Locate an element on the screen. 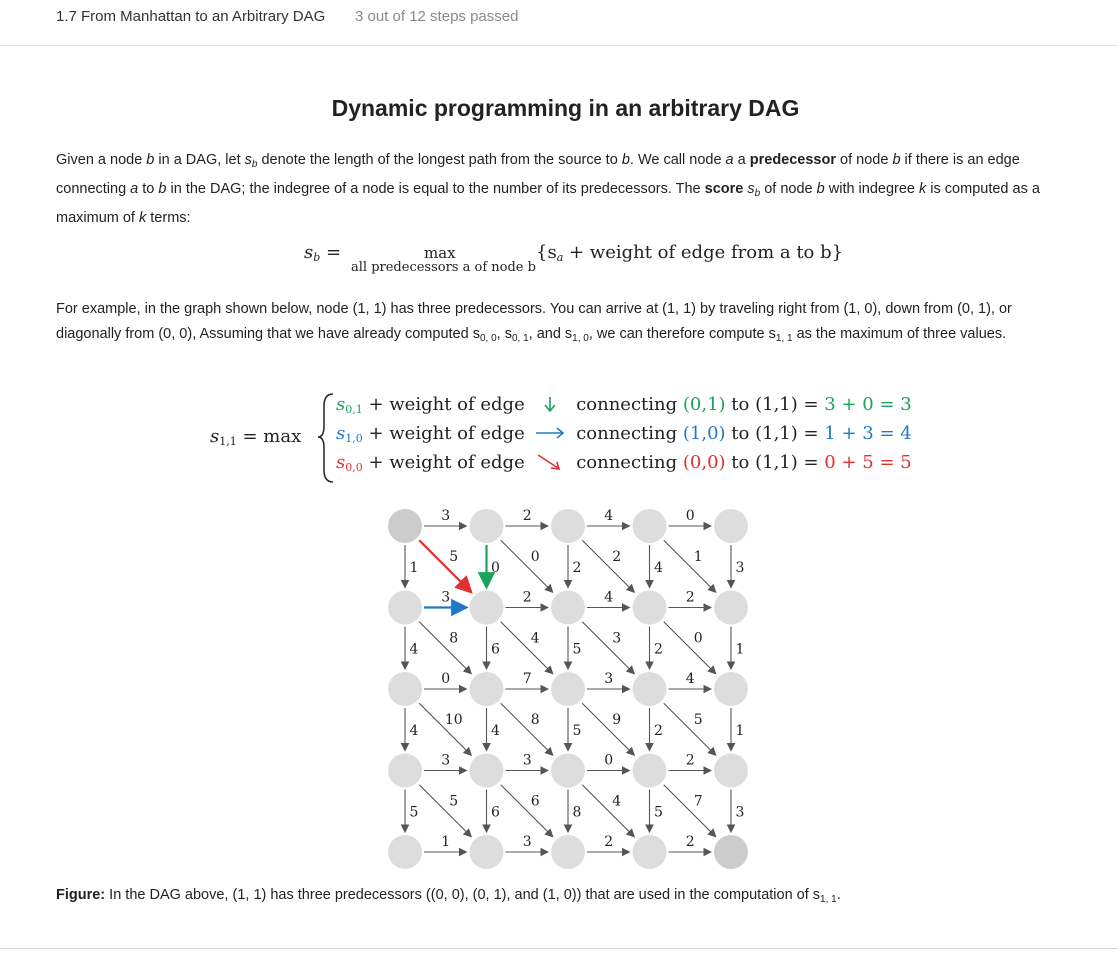 This screenshot has width=1118, height=957. diagonal-edge-weight: 4 is located at coordinates (535, 638).